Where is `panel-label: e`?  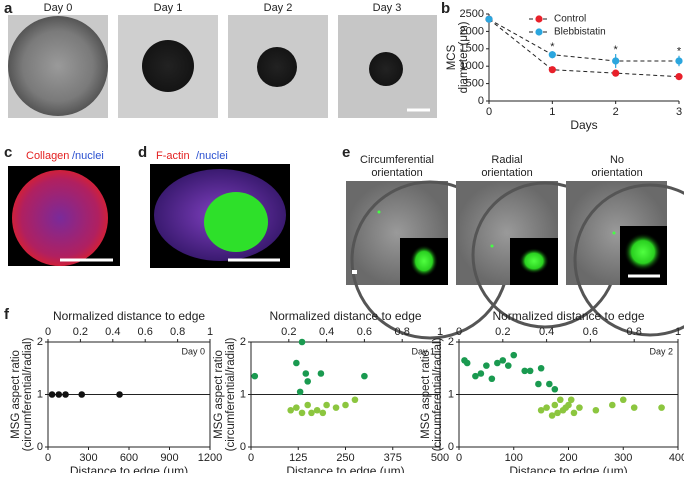
panel-label: e is located at coordinates (346, 152).